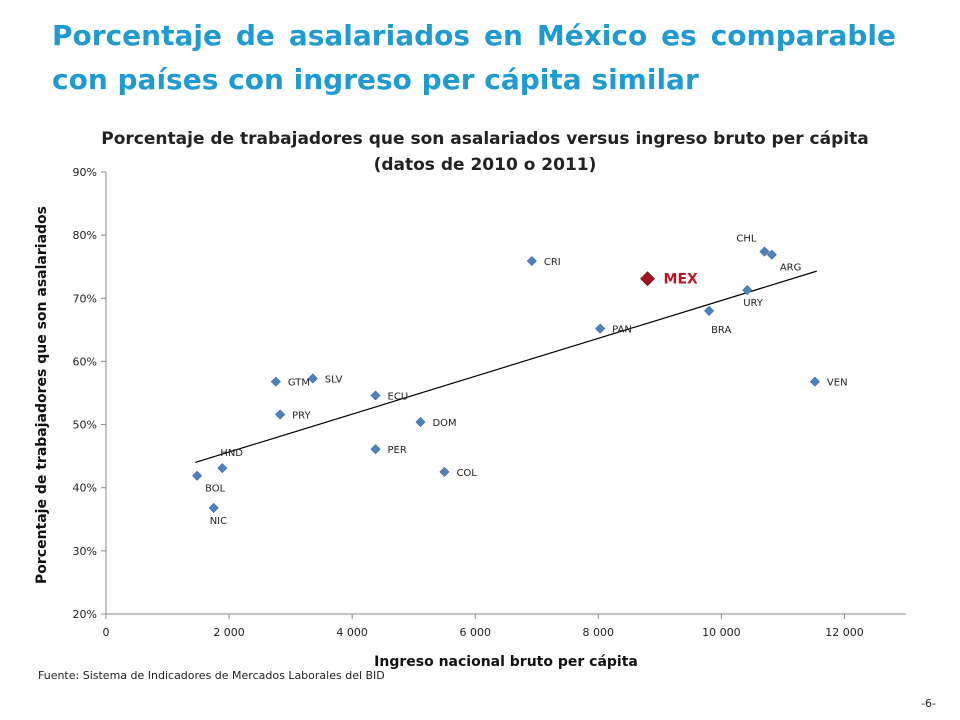 The image size is (960, 720). Describe the element at coordinates (197, 475) in the screenshot. I see `point-marker-bol` at that location.